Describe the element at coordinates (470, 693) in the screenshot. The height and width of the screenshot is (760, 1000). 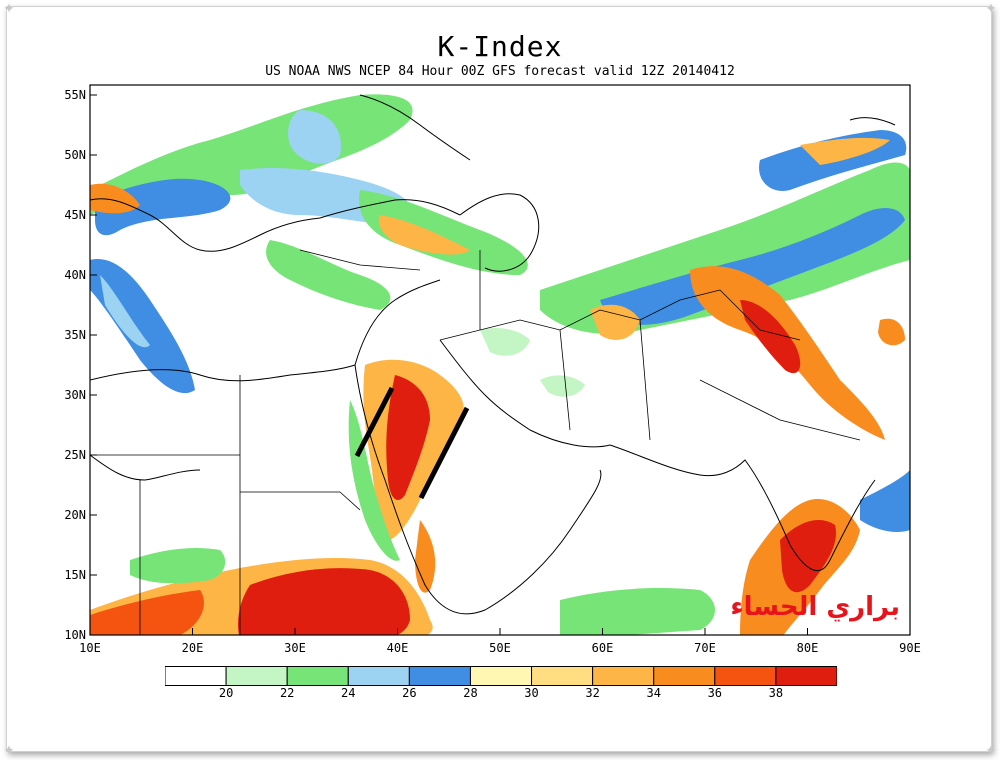
I see `legend-label: 28` at that location.